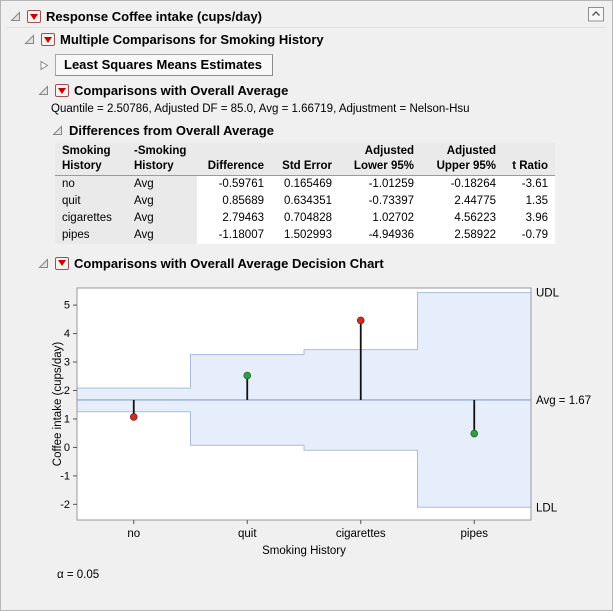 Image resolution: width=613 pixels, height=611 pixels. What do you see at coordinates (181, 90) in the screenshot?
I see `section-title-comparisons-avg: Comparisons with Overall Average` at bounding box center [181, 90].